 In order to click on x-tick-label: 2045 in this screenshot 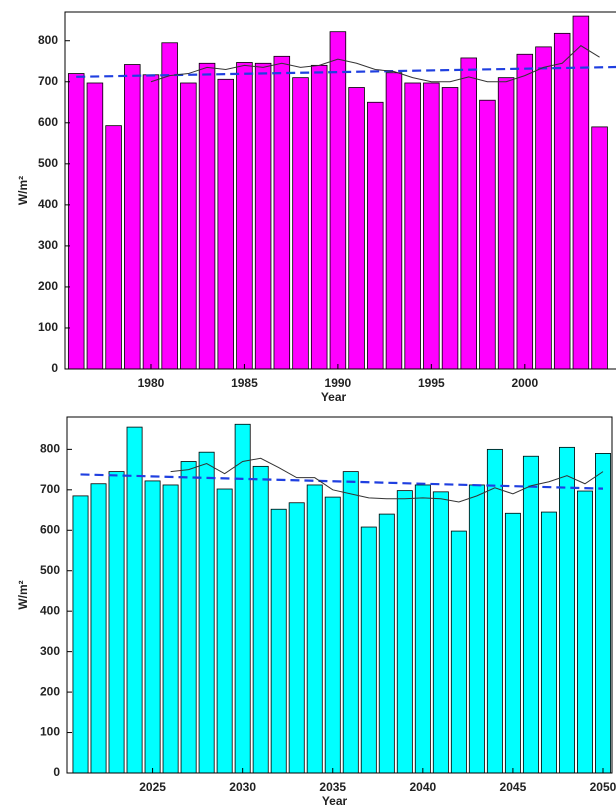, I will do `click(513, 787)`.